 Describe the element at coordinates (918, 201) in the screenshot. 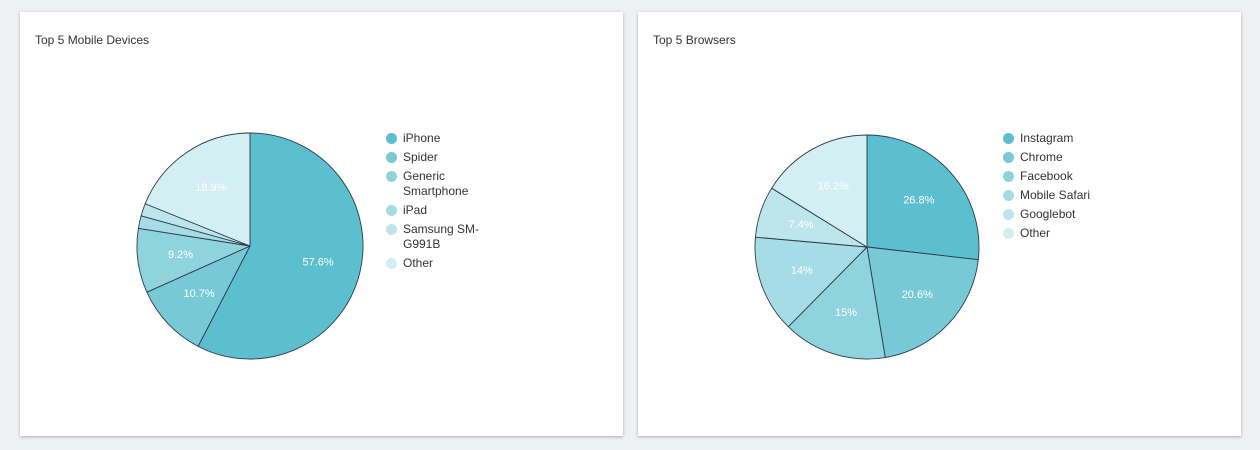

I see `slice-data-label-instagram: 26.8%` at that location.